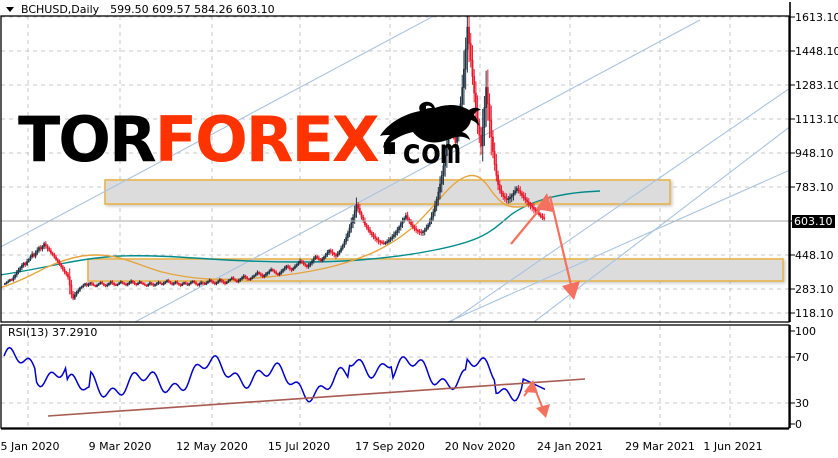 The height and width of the screenshot is (458, 838). I want to click on current-price-label: 603.10, so click(813, 221).